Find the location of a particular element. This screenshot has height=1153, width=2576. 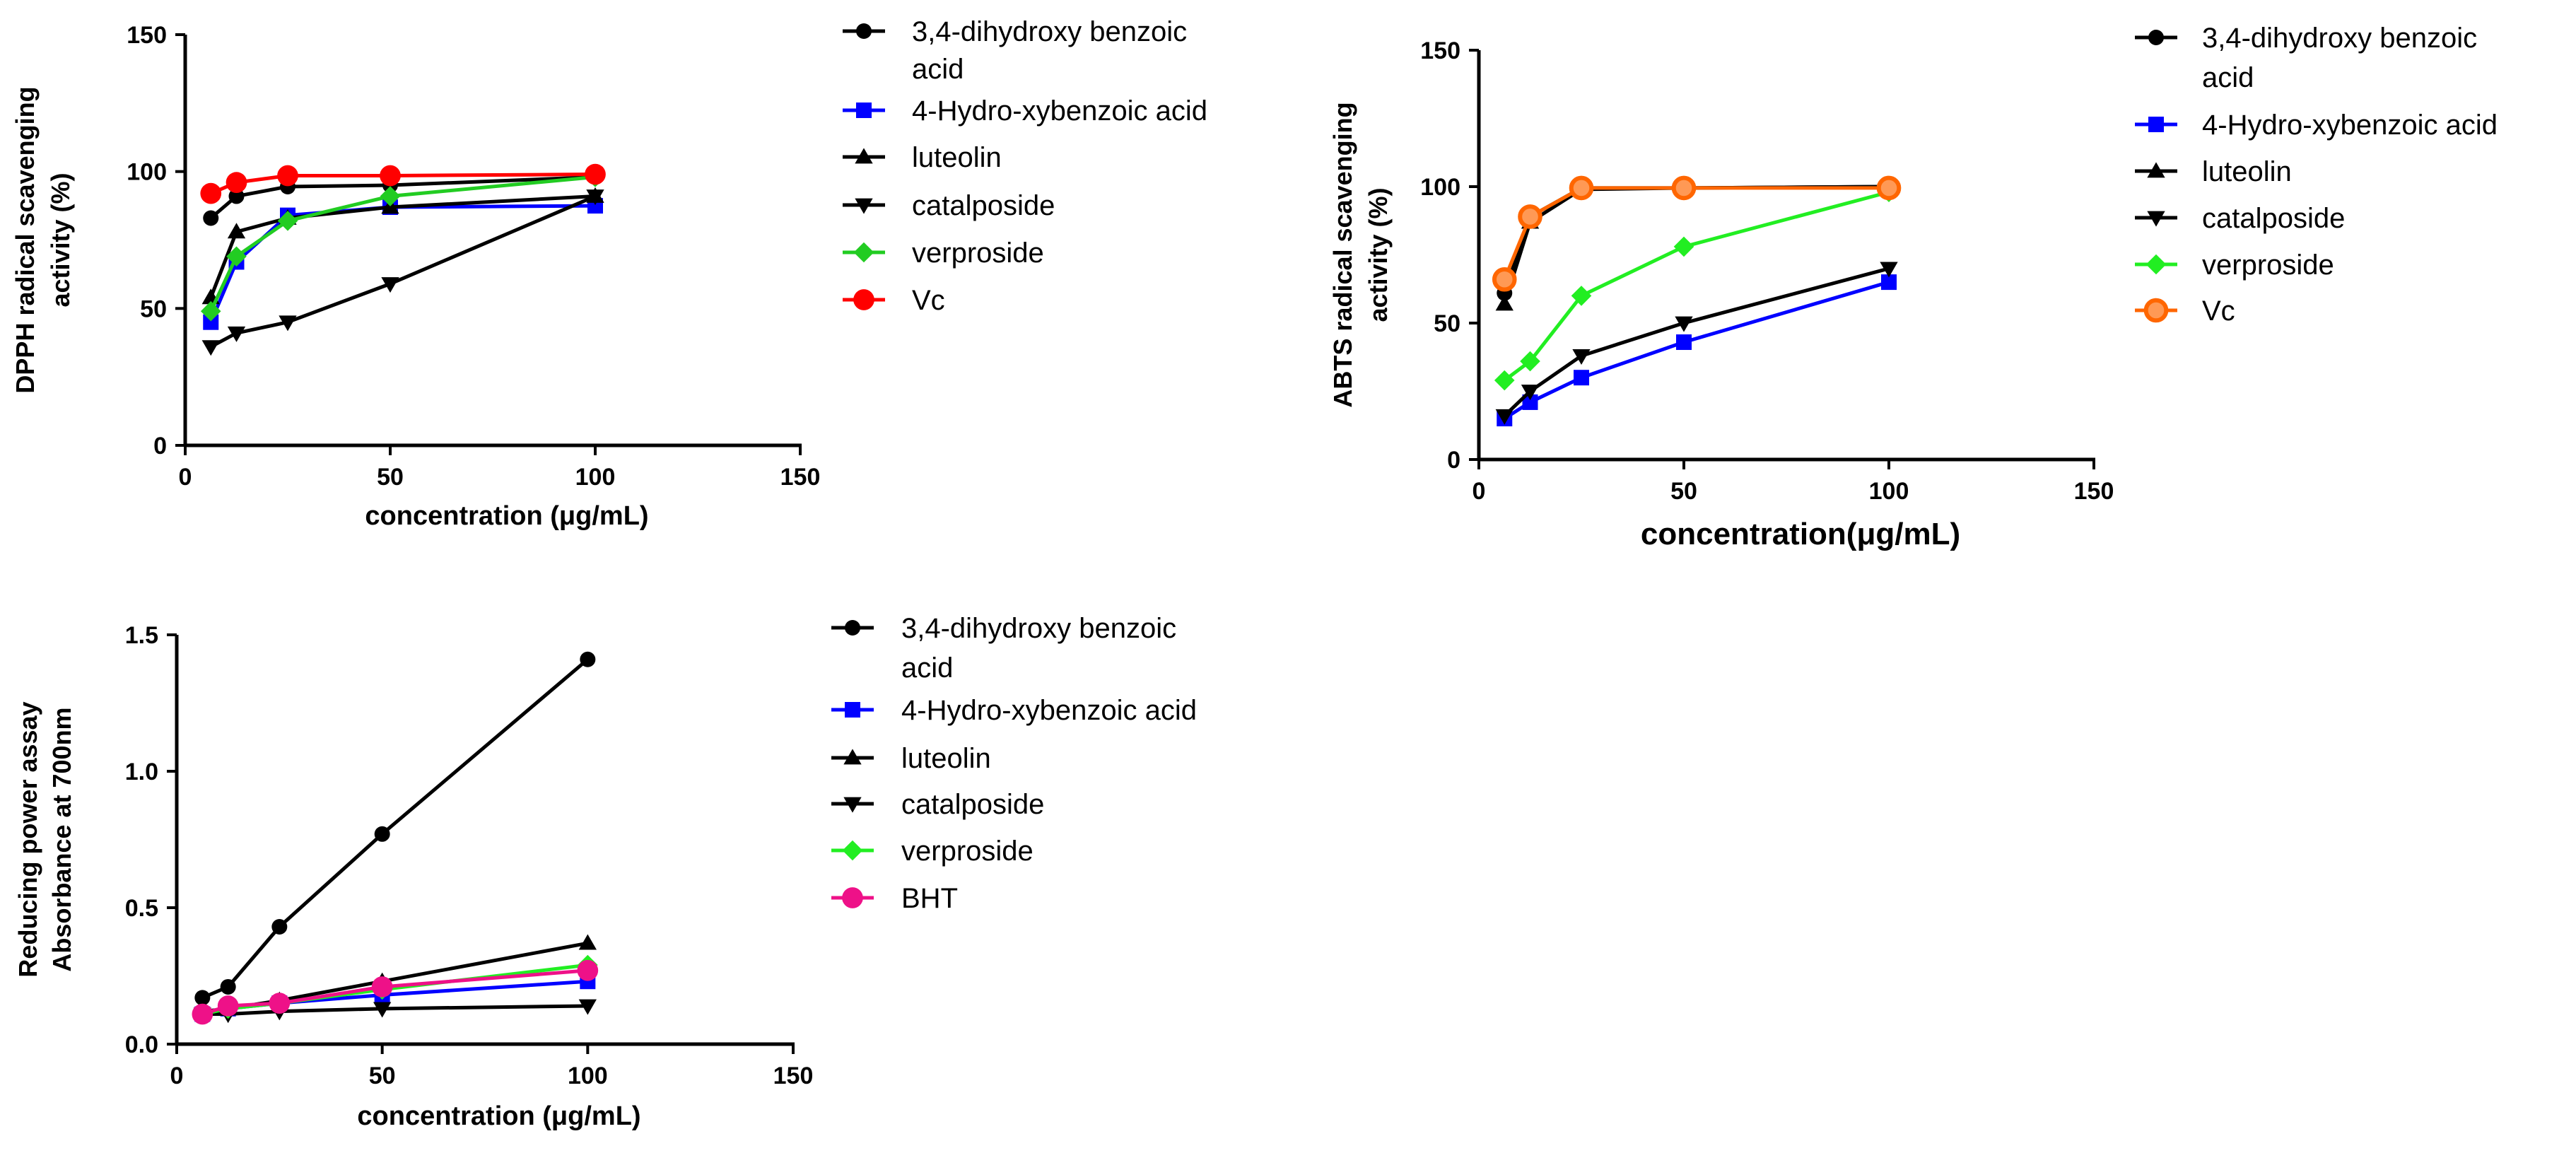

y-tick-label: 0.5 is located at coordinates (142, 908).